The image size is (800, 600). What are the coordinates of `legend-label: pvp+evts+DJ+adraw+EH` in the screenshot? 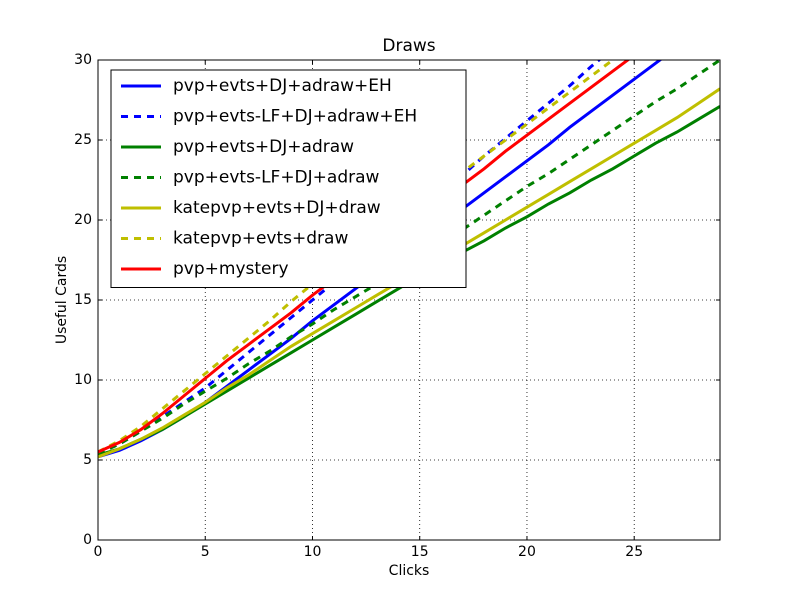 It's located at (282, 86).